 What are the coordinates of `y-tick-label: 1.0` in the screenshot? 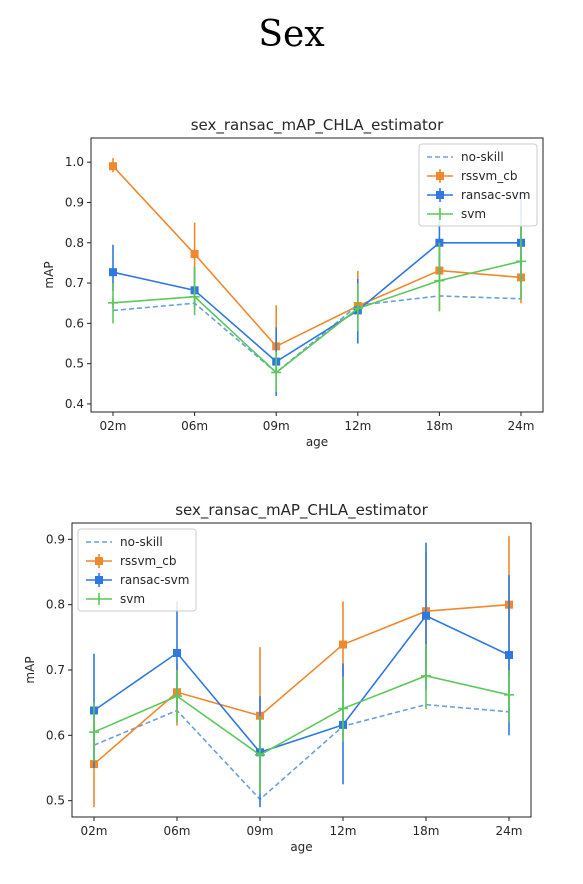 It's located at (74, 162).